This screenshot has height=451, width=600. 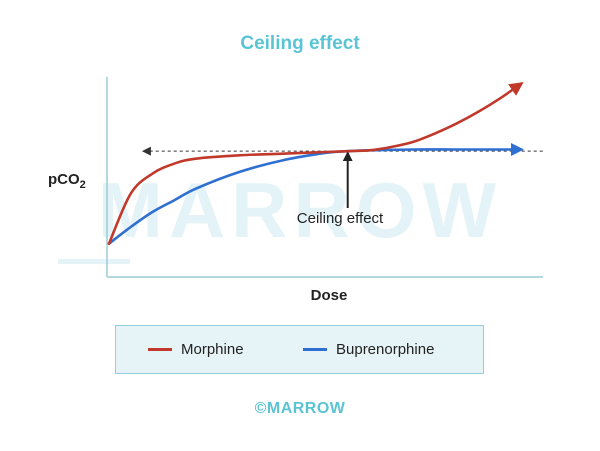 I want to click on watermark-text: MARROW, so click(x=300, y=210).